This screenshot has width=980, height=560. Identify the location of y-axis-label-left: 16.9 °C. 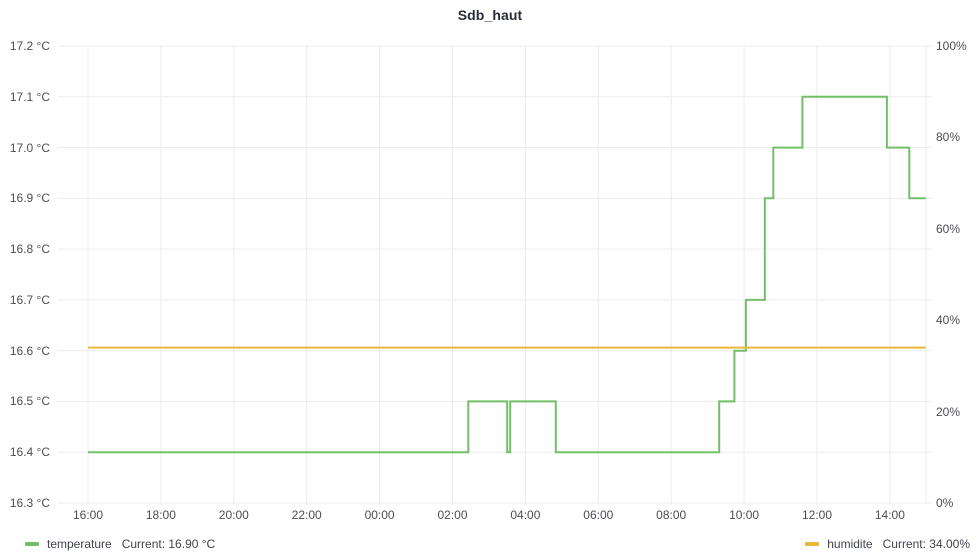
(29, 198).